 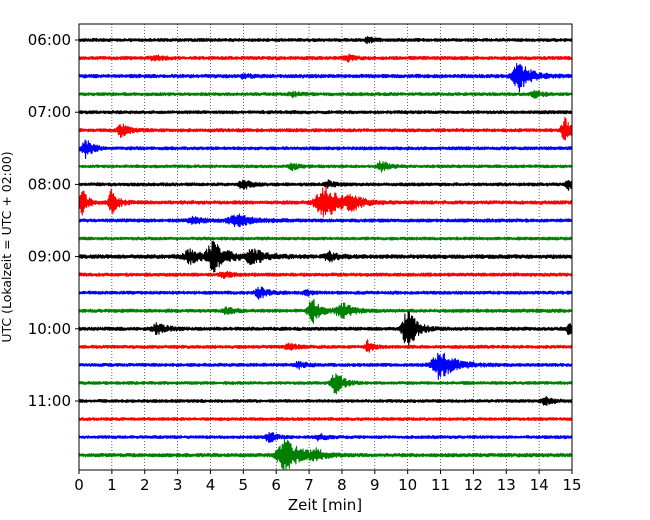 What do you see at coordinates (539, 485) in the screenshot?
I see `x-tick-label: 14` at bounding box center [539, 485].